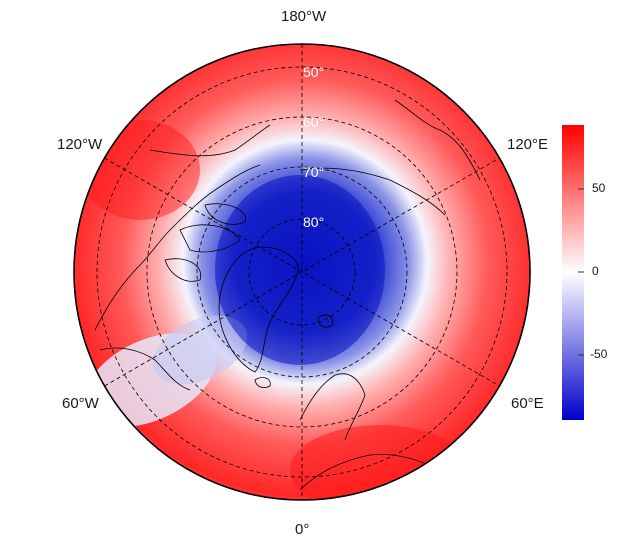 The height and width of the screenshot is (552, 625). Describe the element at coordinates (573, 272) in the screenshot. I see `colorbar` at that location.